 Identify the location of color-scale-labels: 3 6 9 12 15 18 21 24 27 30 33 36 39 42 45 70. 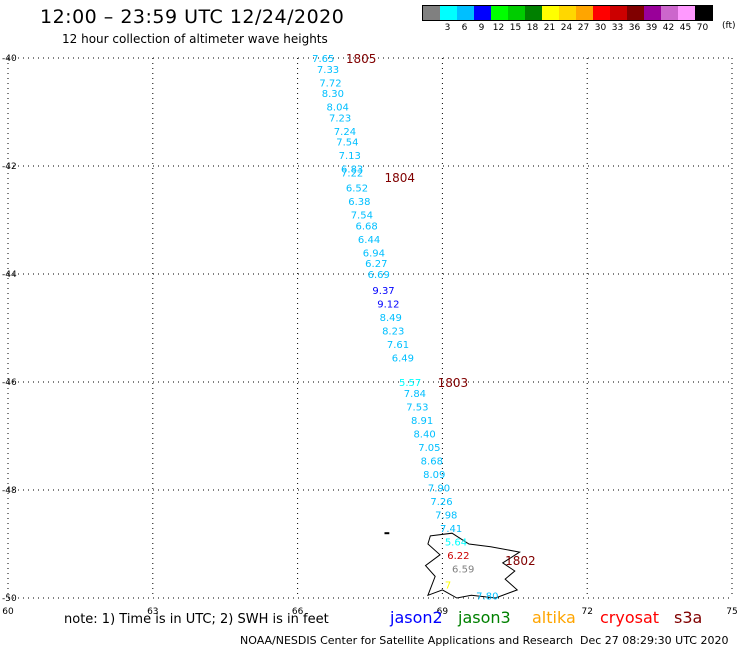
(567, 28).